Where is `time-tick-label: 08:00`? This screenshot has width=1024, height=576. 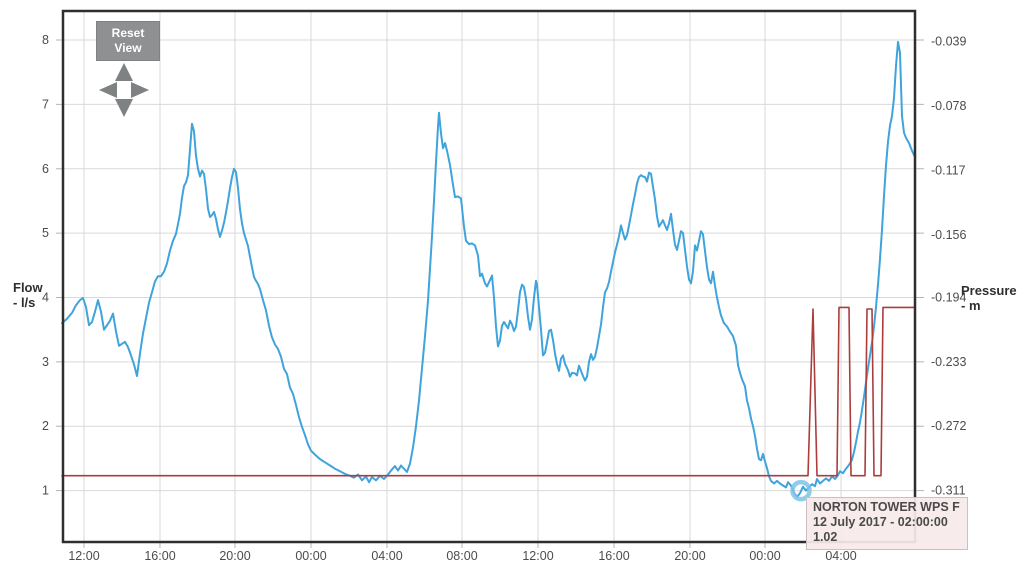
time-tick-label: 08:00 is located at coordinates (461, 556).